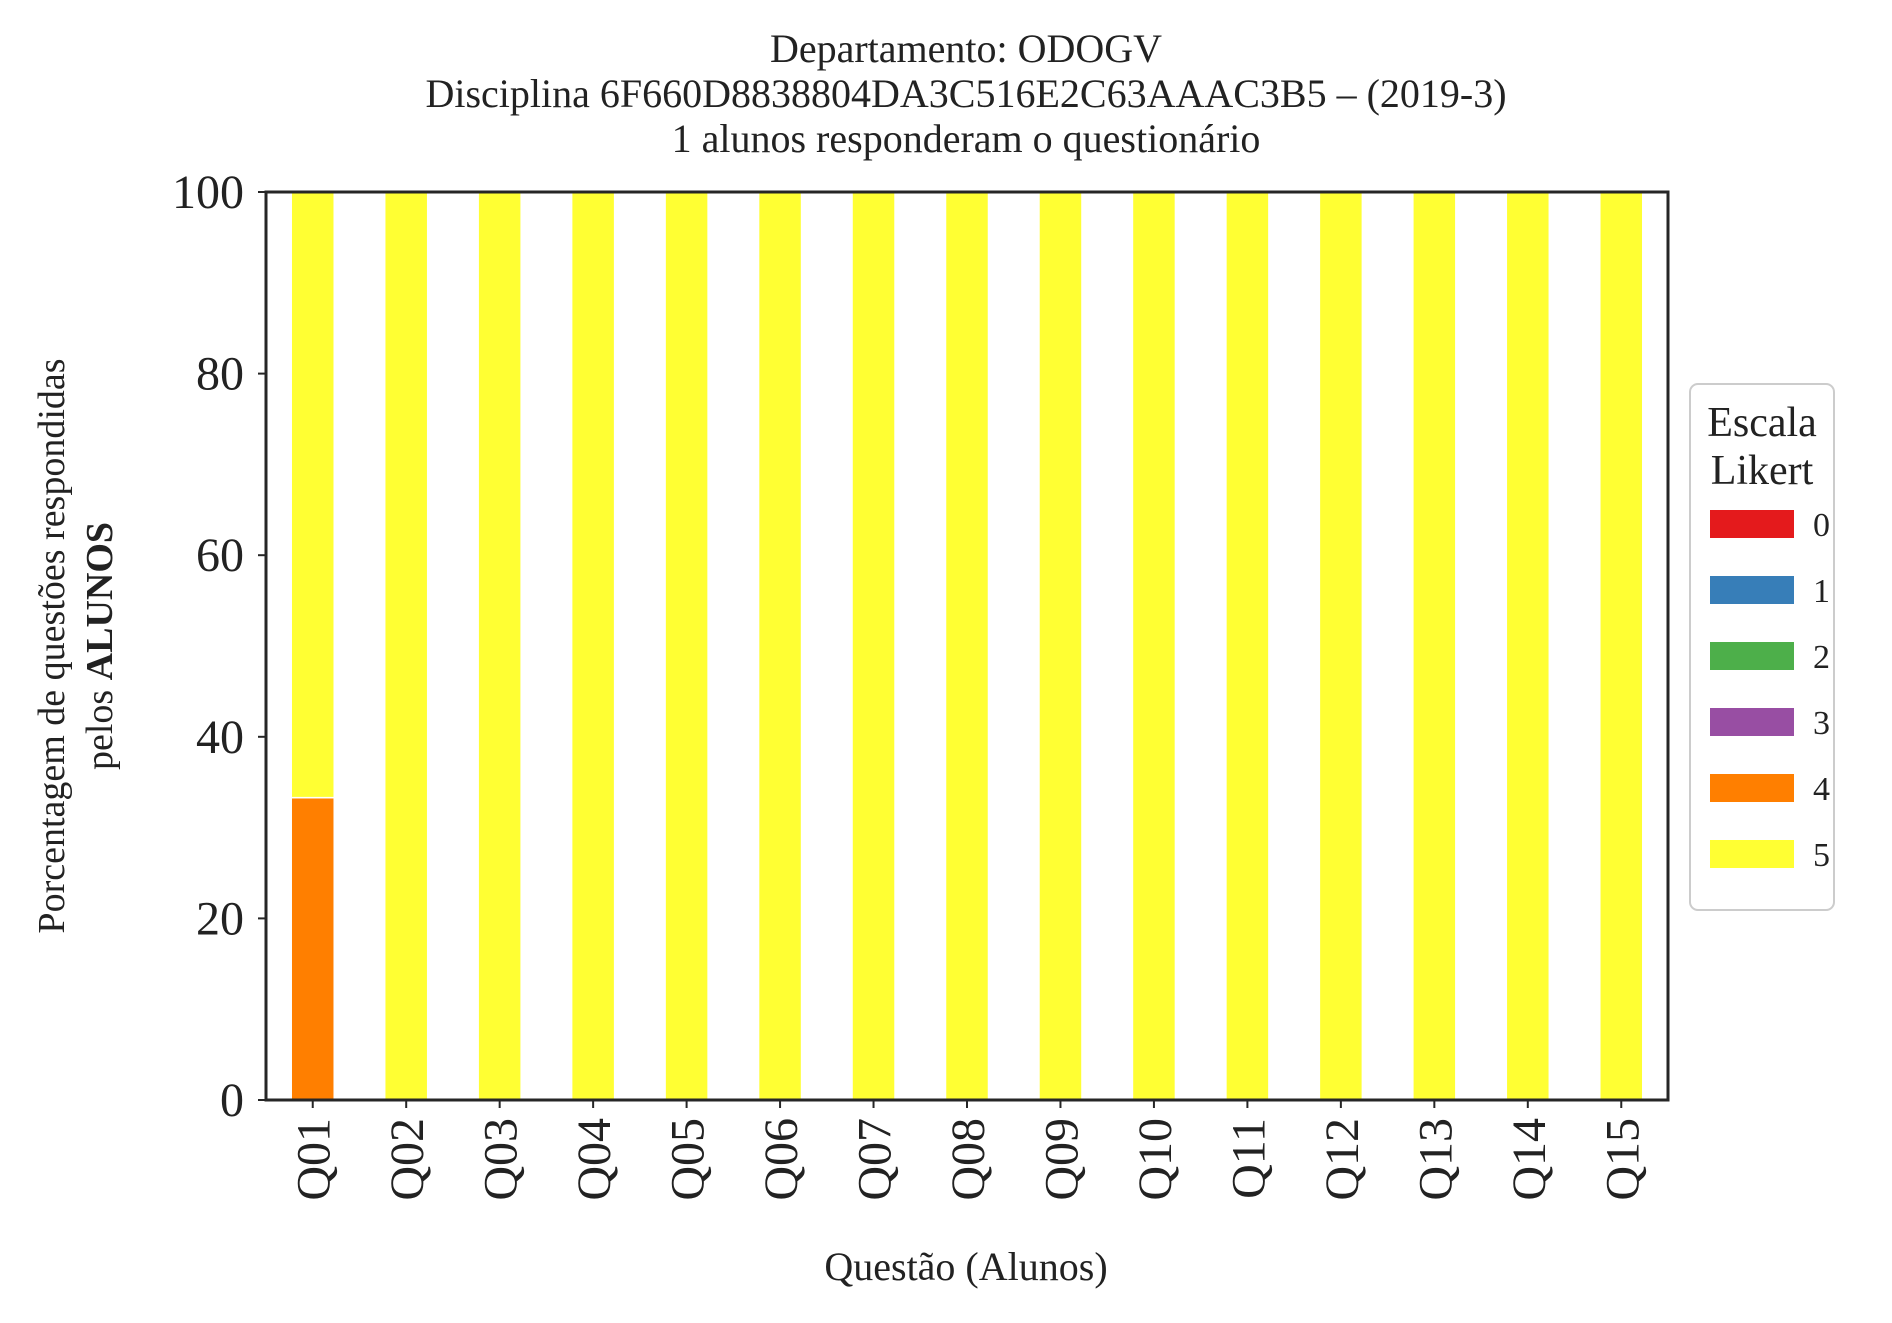  Describe the element at coordinates (220, 737) in the screenshot. I see `y-tick-label: 40` at that location.